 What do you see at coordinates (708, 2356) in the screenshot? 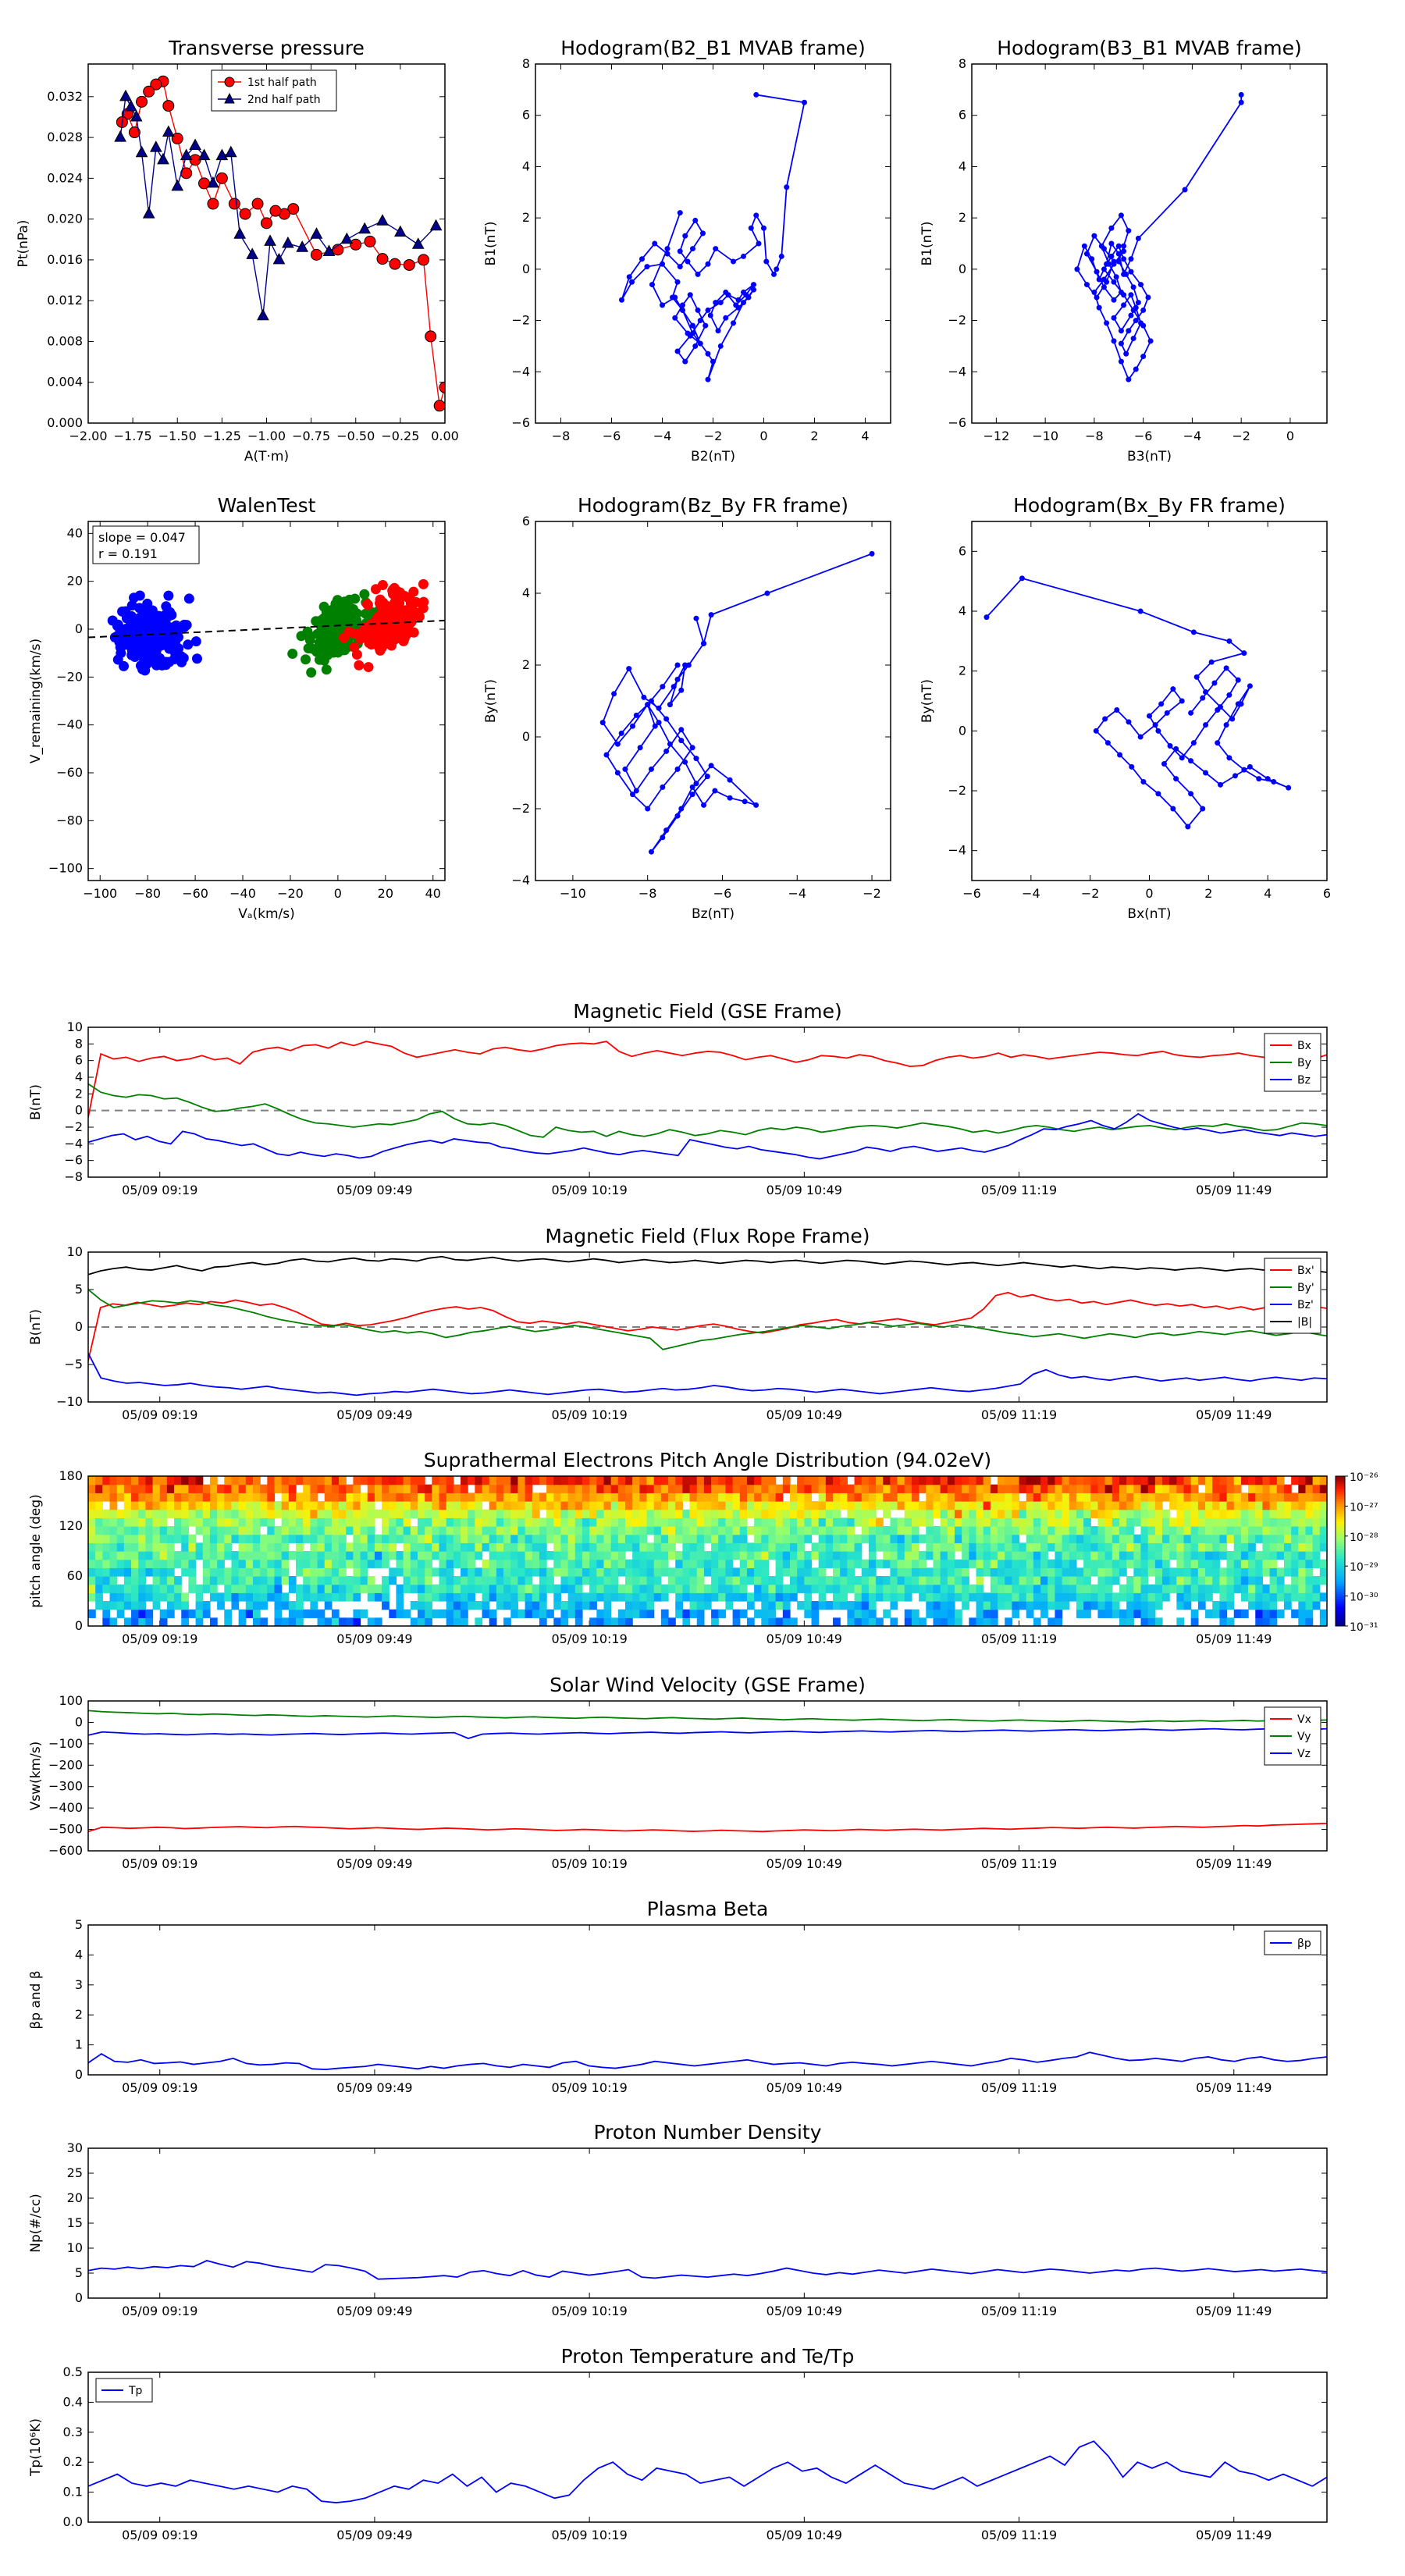
I see `panel-title: Proton Temperature and Te/Tp` at bounding box center [708, 2356].